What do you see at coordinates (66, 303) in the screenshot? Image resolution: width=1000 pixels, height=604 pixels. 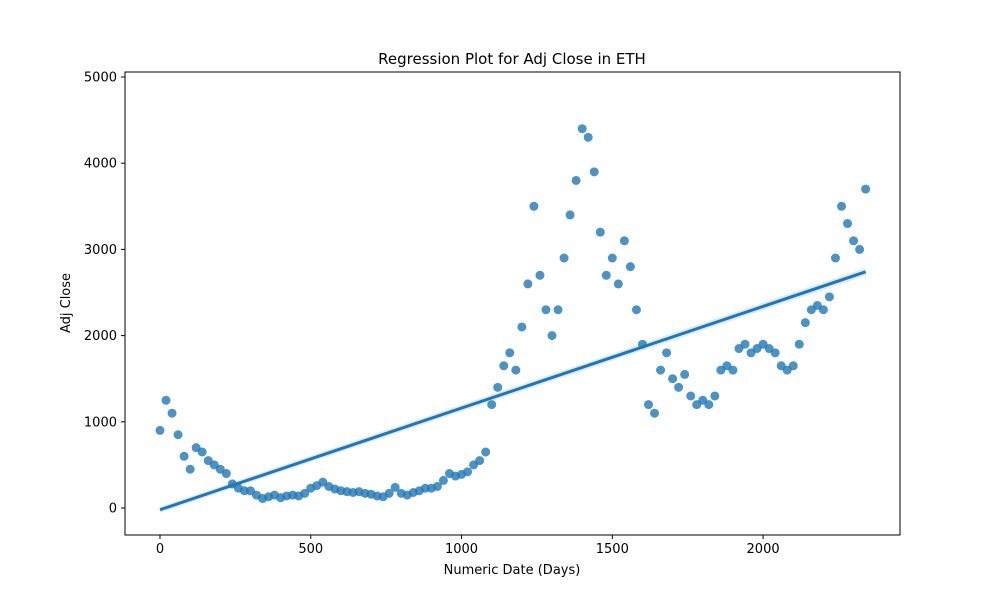 I see `y-axis-label: Adj Close` at bounding box center [66, 303].